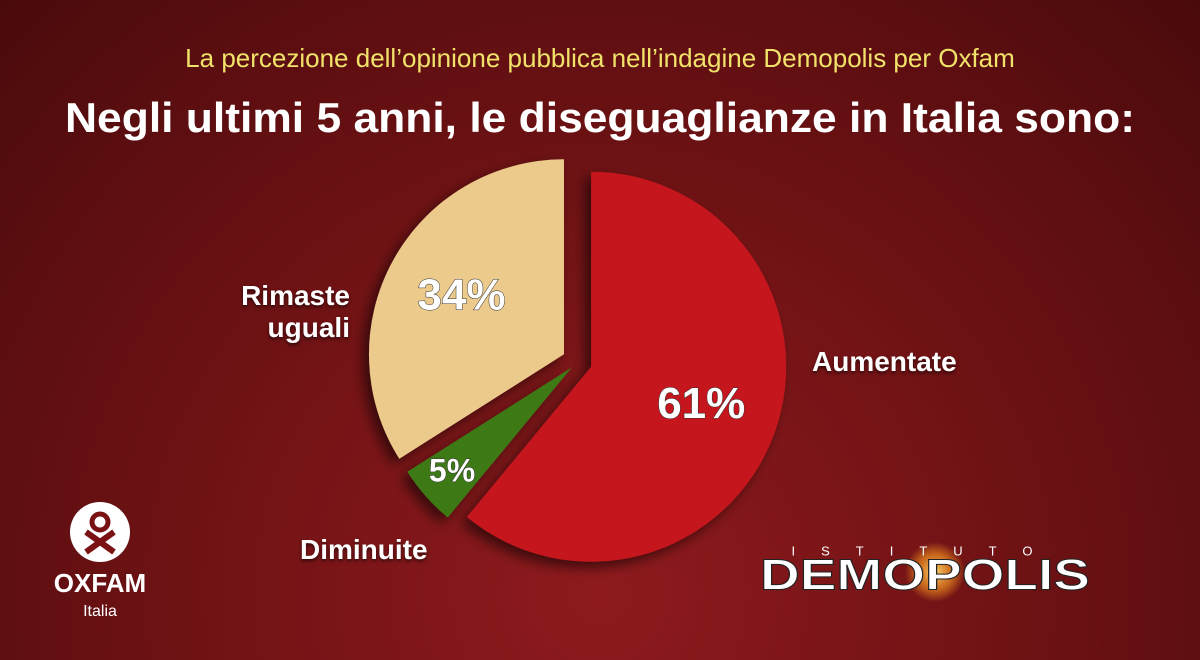 The height and width of the screenshot is (660, 1200). I want to click on demopolis-pre: ISTITUTO, so click(925, 550).